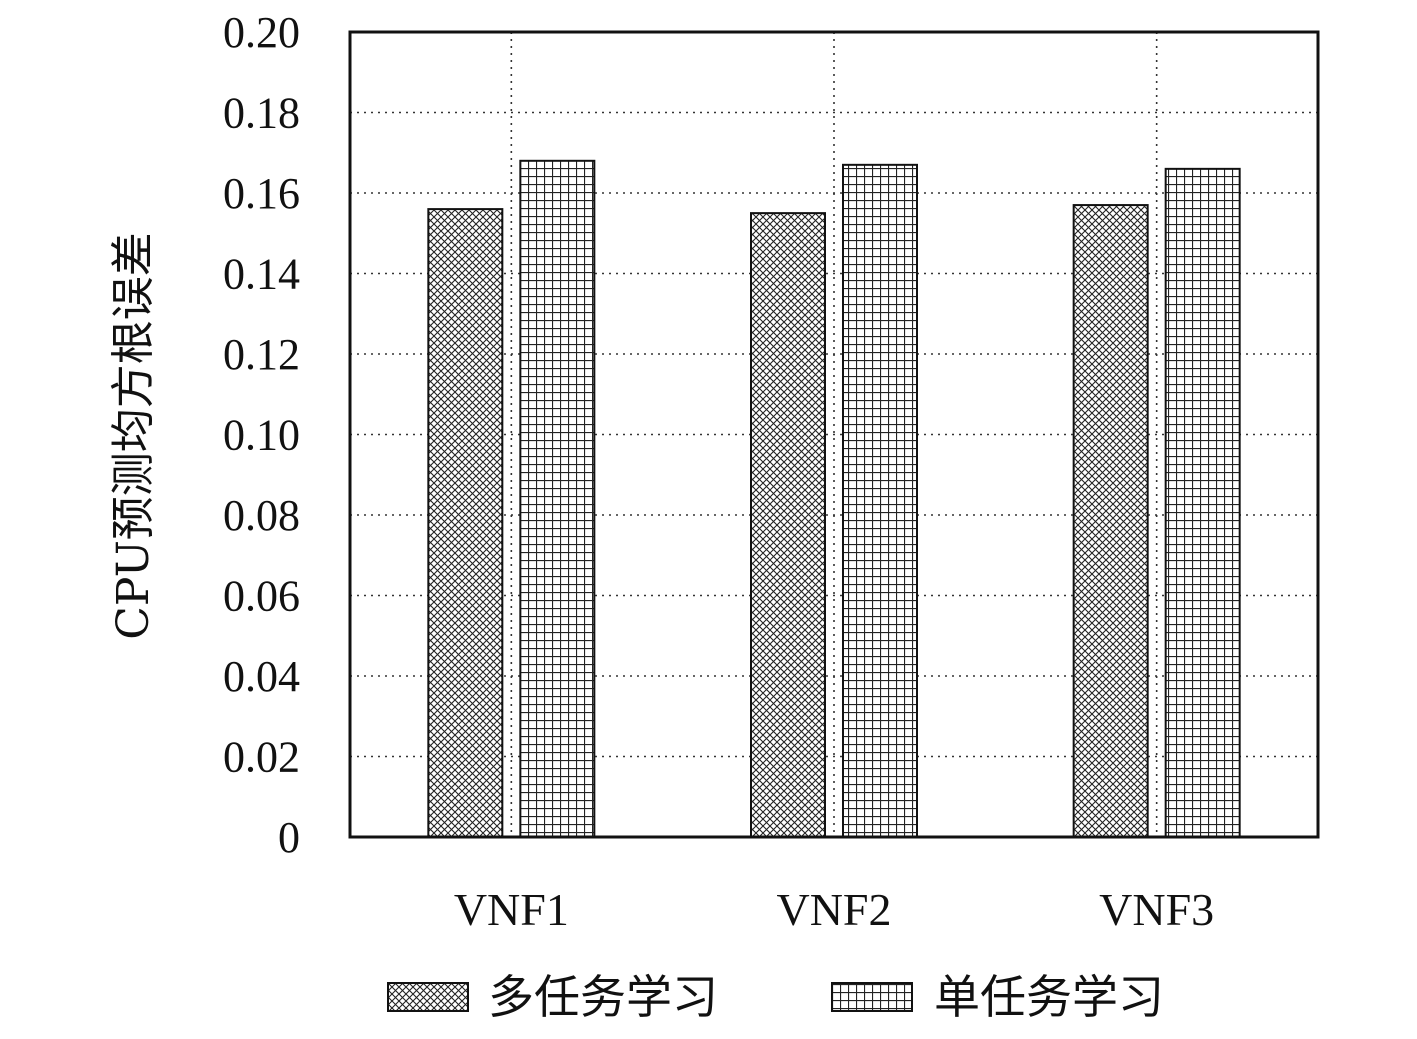  Describe the element at coordinates (261, 515) in the screenshot. I see `y-tick-label: 0.08` at that location.